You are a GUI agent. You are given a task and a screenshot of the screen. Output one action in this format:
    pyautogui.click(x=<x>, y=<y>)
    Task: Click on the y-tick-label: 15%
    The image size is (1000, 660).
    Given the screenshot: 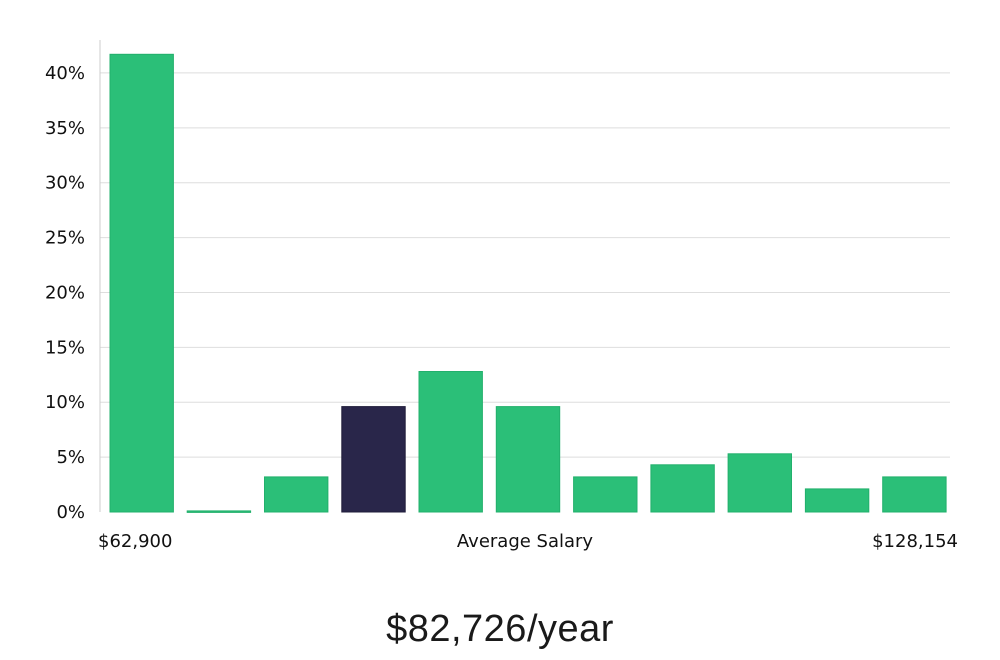 What is the action you would take?
    pyautogui.click(x=65, y=347)
    